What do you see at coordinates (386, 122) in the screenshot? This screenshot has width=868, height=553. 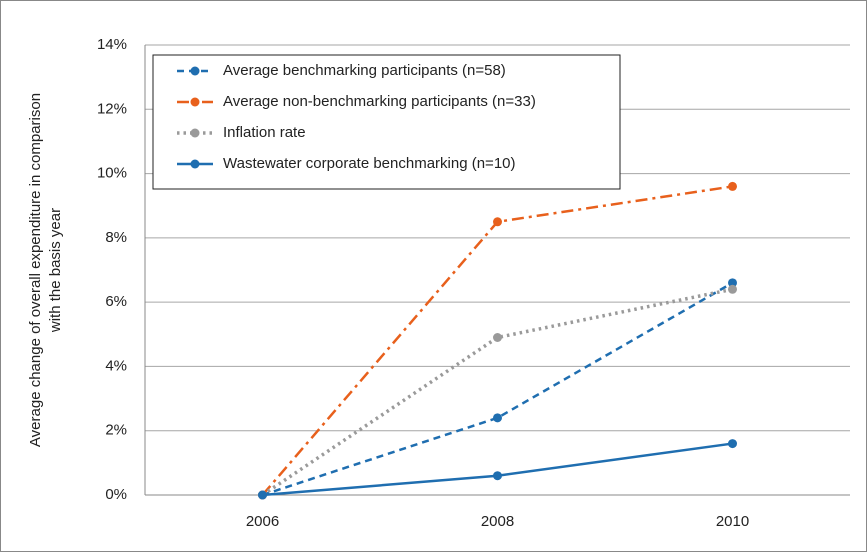 I see `legend-box` at bounding box center [386, 122].